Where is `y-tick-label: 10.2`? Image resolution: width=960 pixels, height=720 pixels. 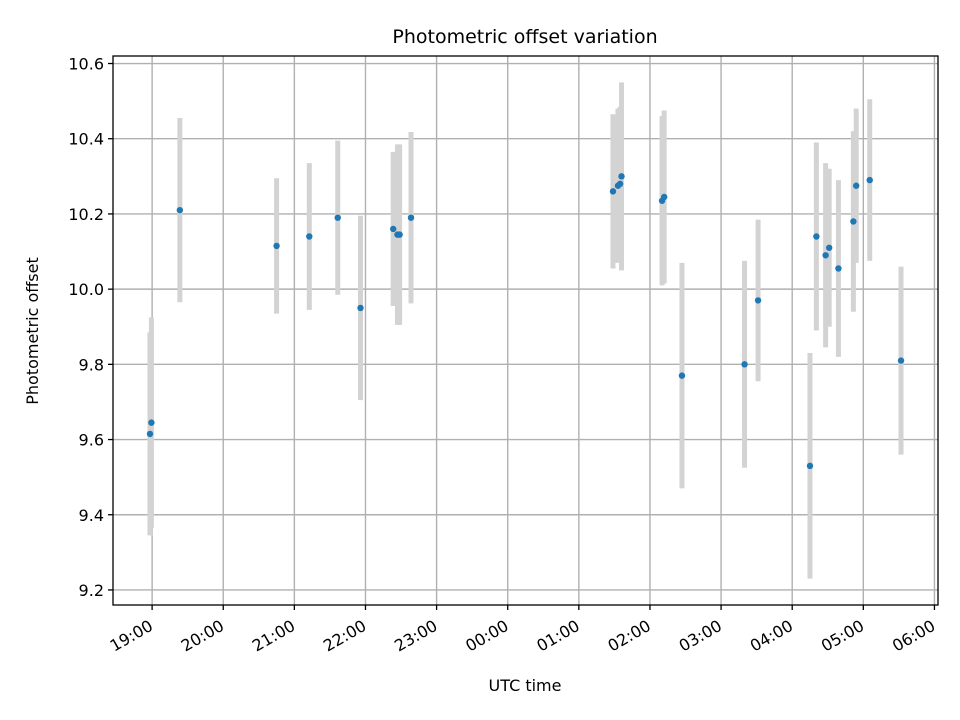 y-tick-label: 10.2 is located at coordinates (86, 214).